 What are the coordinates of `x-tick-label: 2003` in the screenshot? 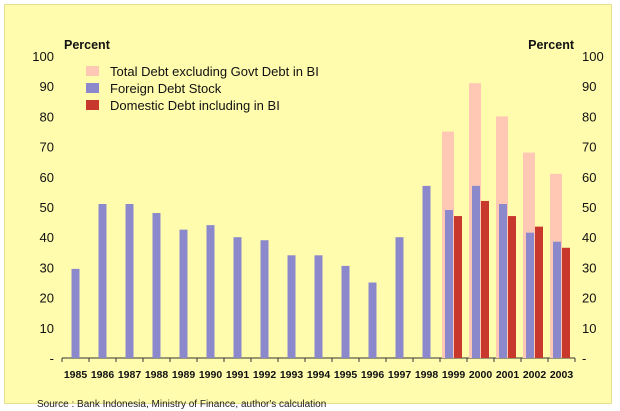 It's located at (562, 375).